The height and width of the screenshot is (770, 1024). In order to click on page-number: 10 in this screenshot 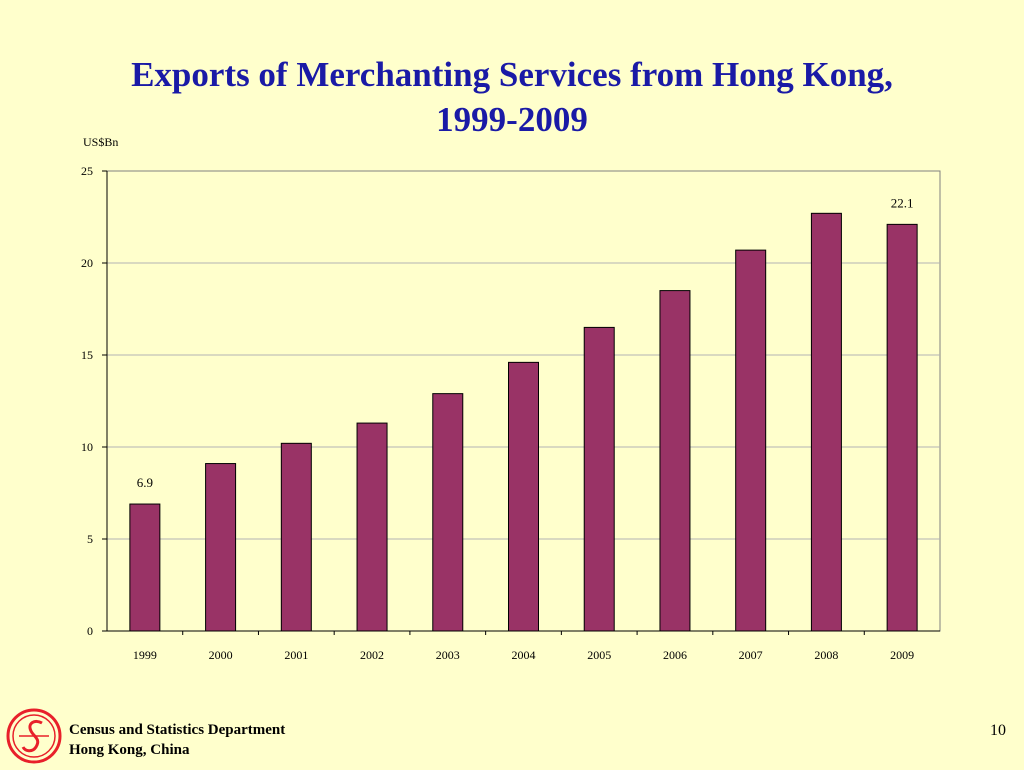, I will do `click(998, 730)`.